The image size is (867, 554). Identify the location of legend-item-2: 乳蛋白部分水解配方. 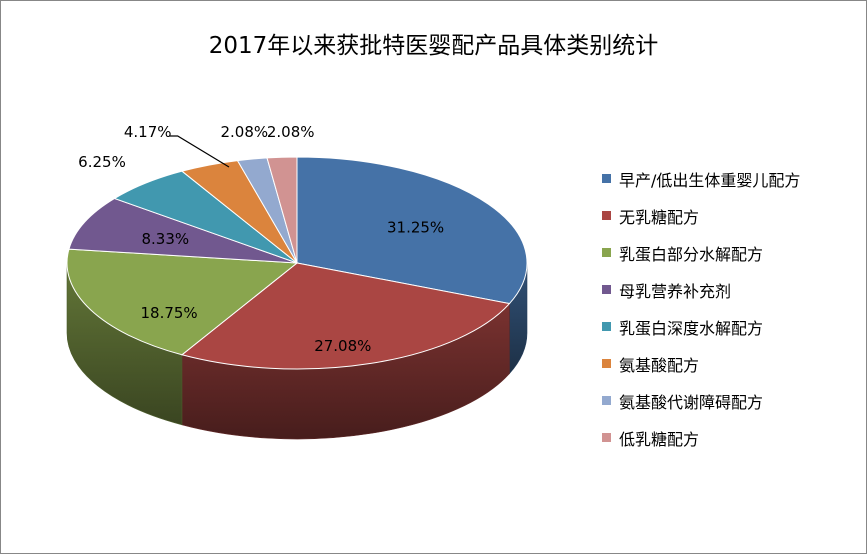
(701, 252).